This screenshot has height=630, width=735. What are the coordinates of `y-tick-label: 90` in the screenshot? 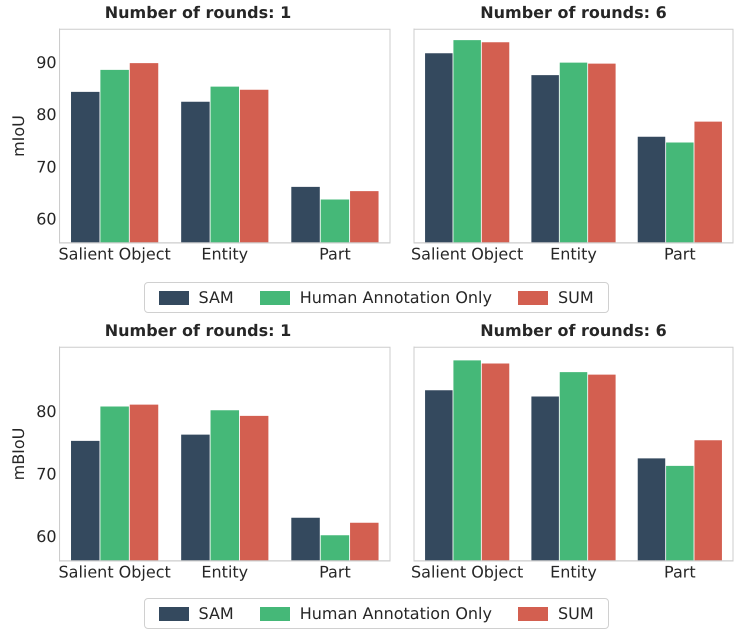 It's located at (46, 62).